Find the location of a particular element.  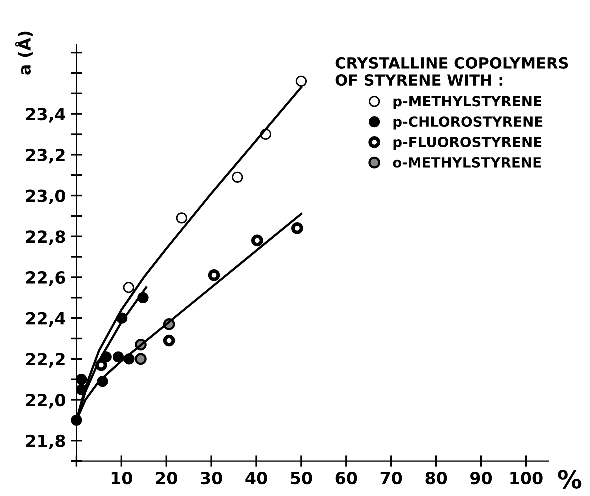

legend-label: p-FLUOROSTYRENE is located at coordinates (468, 143).